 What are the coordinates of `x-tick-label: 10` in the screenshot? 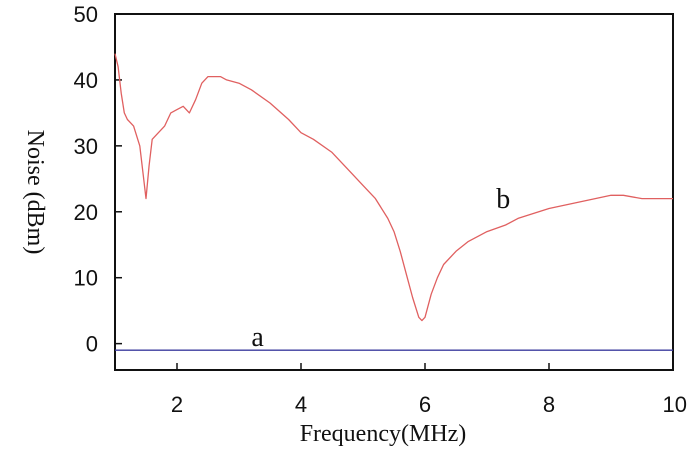 It's located at (675, 404).